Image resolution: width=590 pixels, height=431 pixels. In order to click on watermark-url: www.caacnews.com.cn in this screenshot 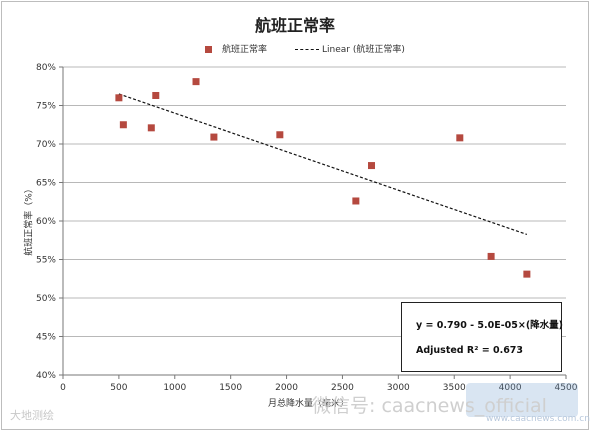, I will do `click(538, 419)`.